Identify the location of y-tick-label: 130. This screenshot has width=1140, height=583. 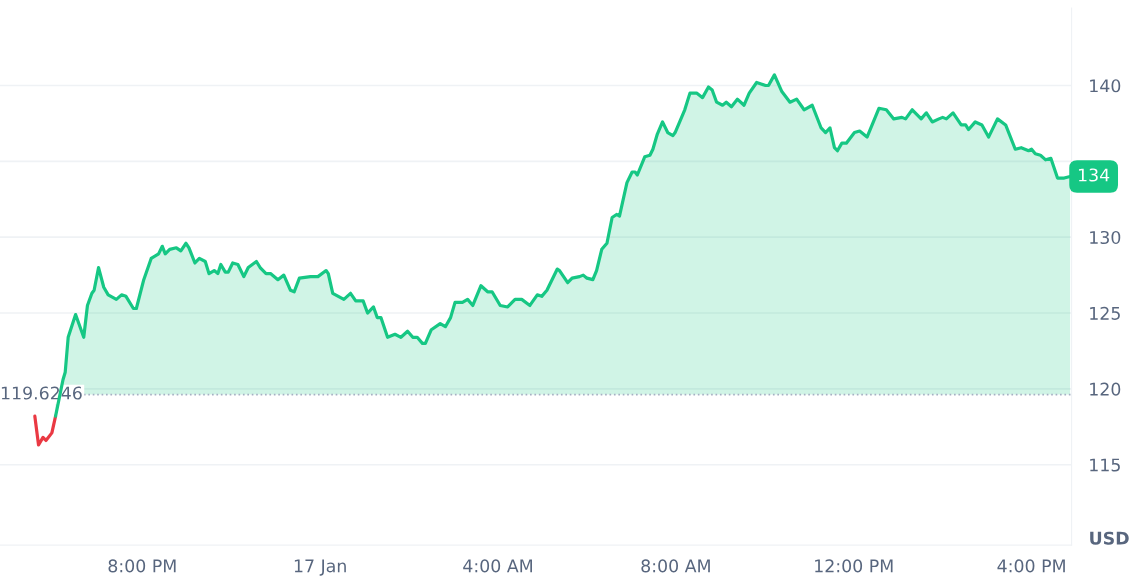
(1105, 237).